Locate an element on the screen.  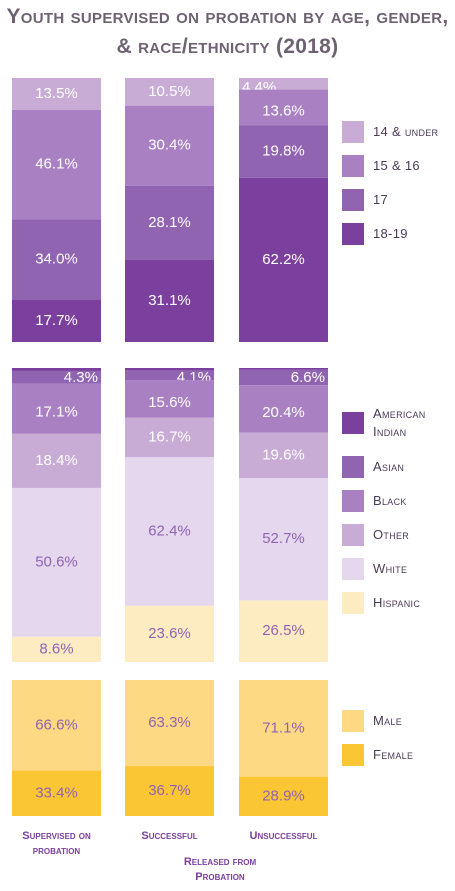
data-label: 31.1% is located at coordinates (169, 300).